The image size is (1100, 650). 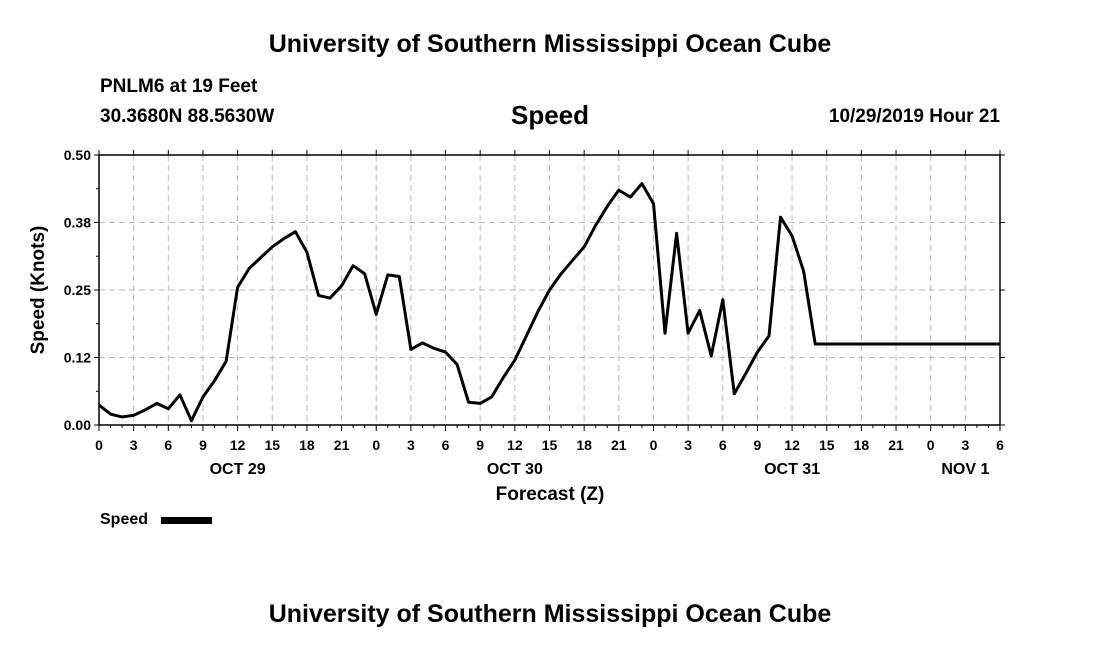 I want to click on day-labels: OCT 29 OCT 30 OCT 31 NOV 1, so click(x=600, y=469).